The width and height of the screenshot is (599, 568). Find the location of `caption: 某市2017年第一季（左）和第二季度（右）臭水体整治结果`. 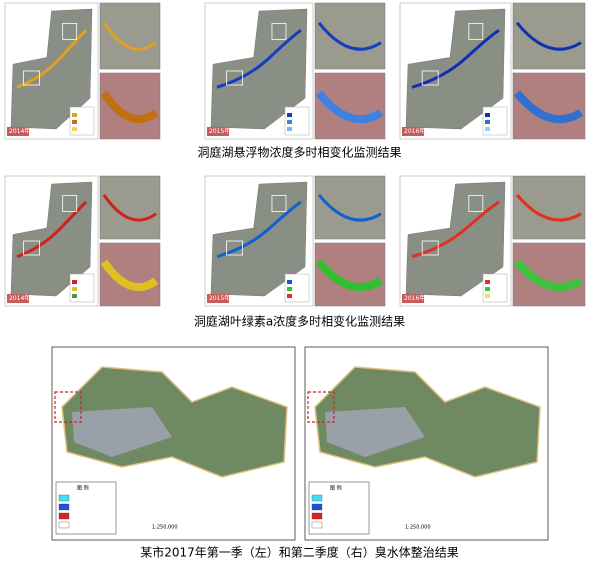

caption: 某市2017年第一季（左）和第二季度（右）臭水体整治结果 is located at coordinates (299, 552).